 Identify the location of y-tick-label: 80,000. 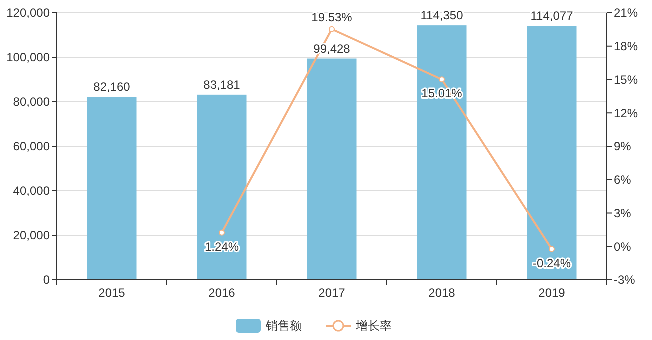
(31, 102).